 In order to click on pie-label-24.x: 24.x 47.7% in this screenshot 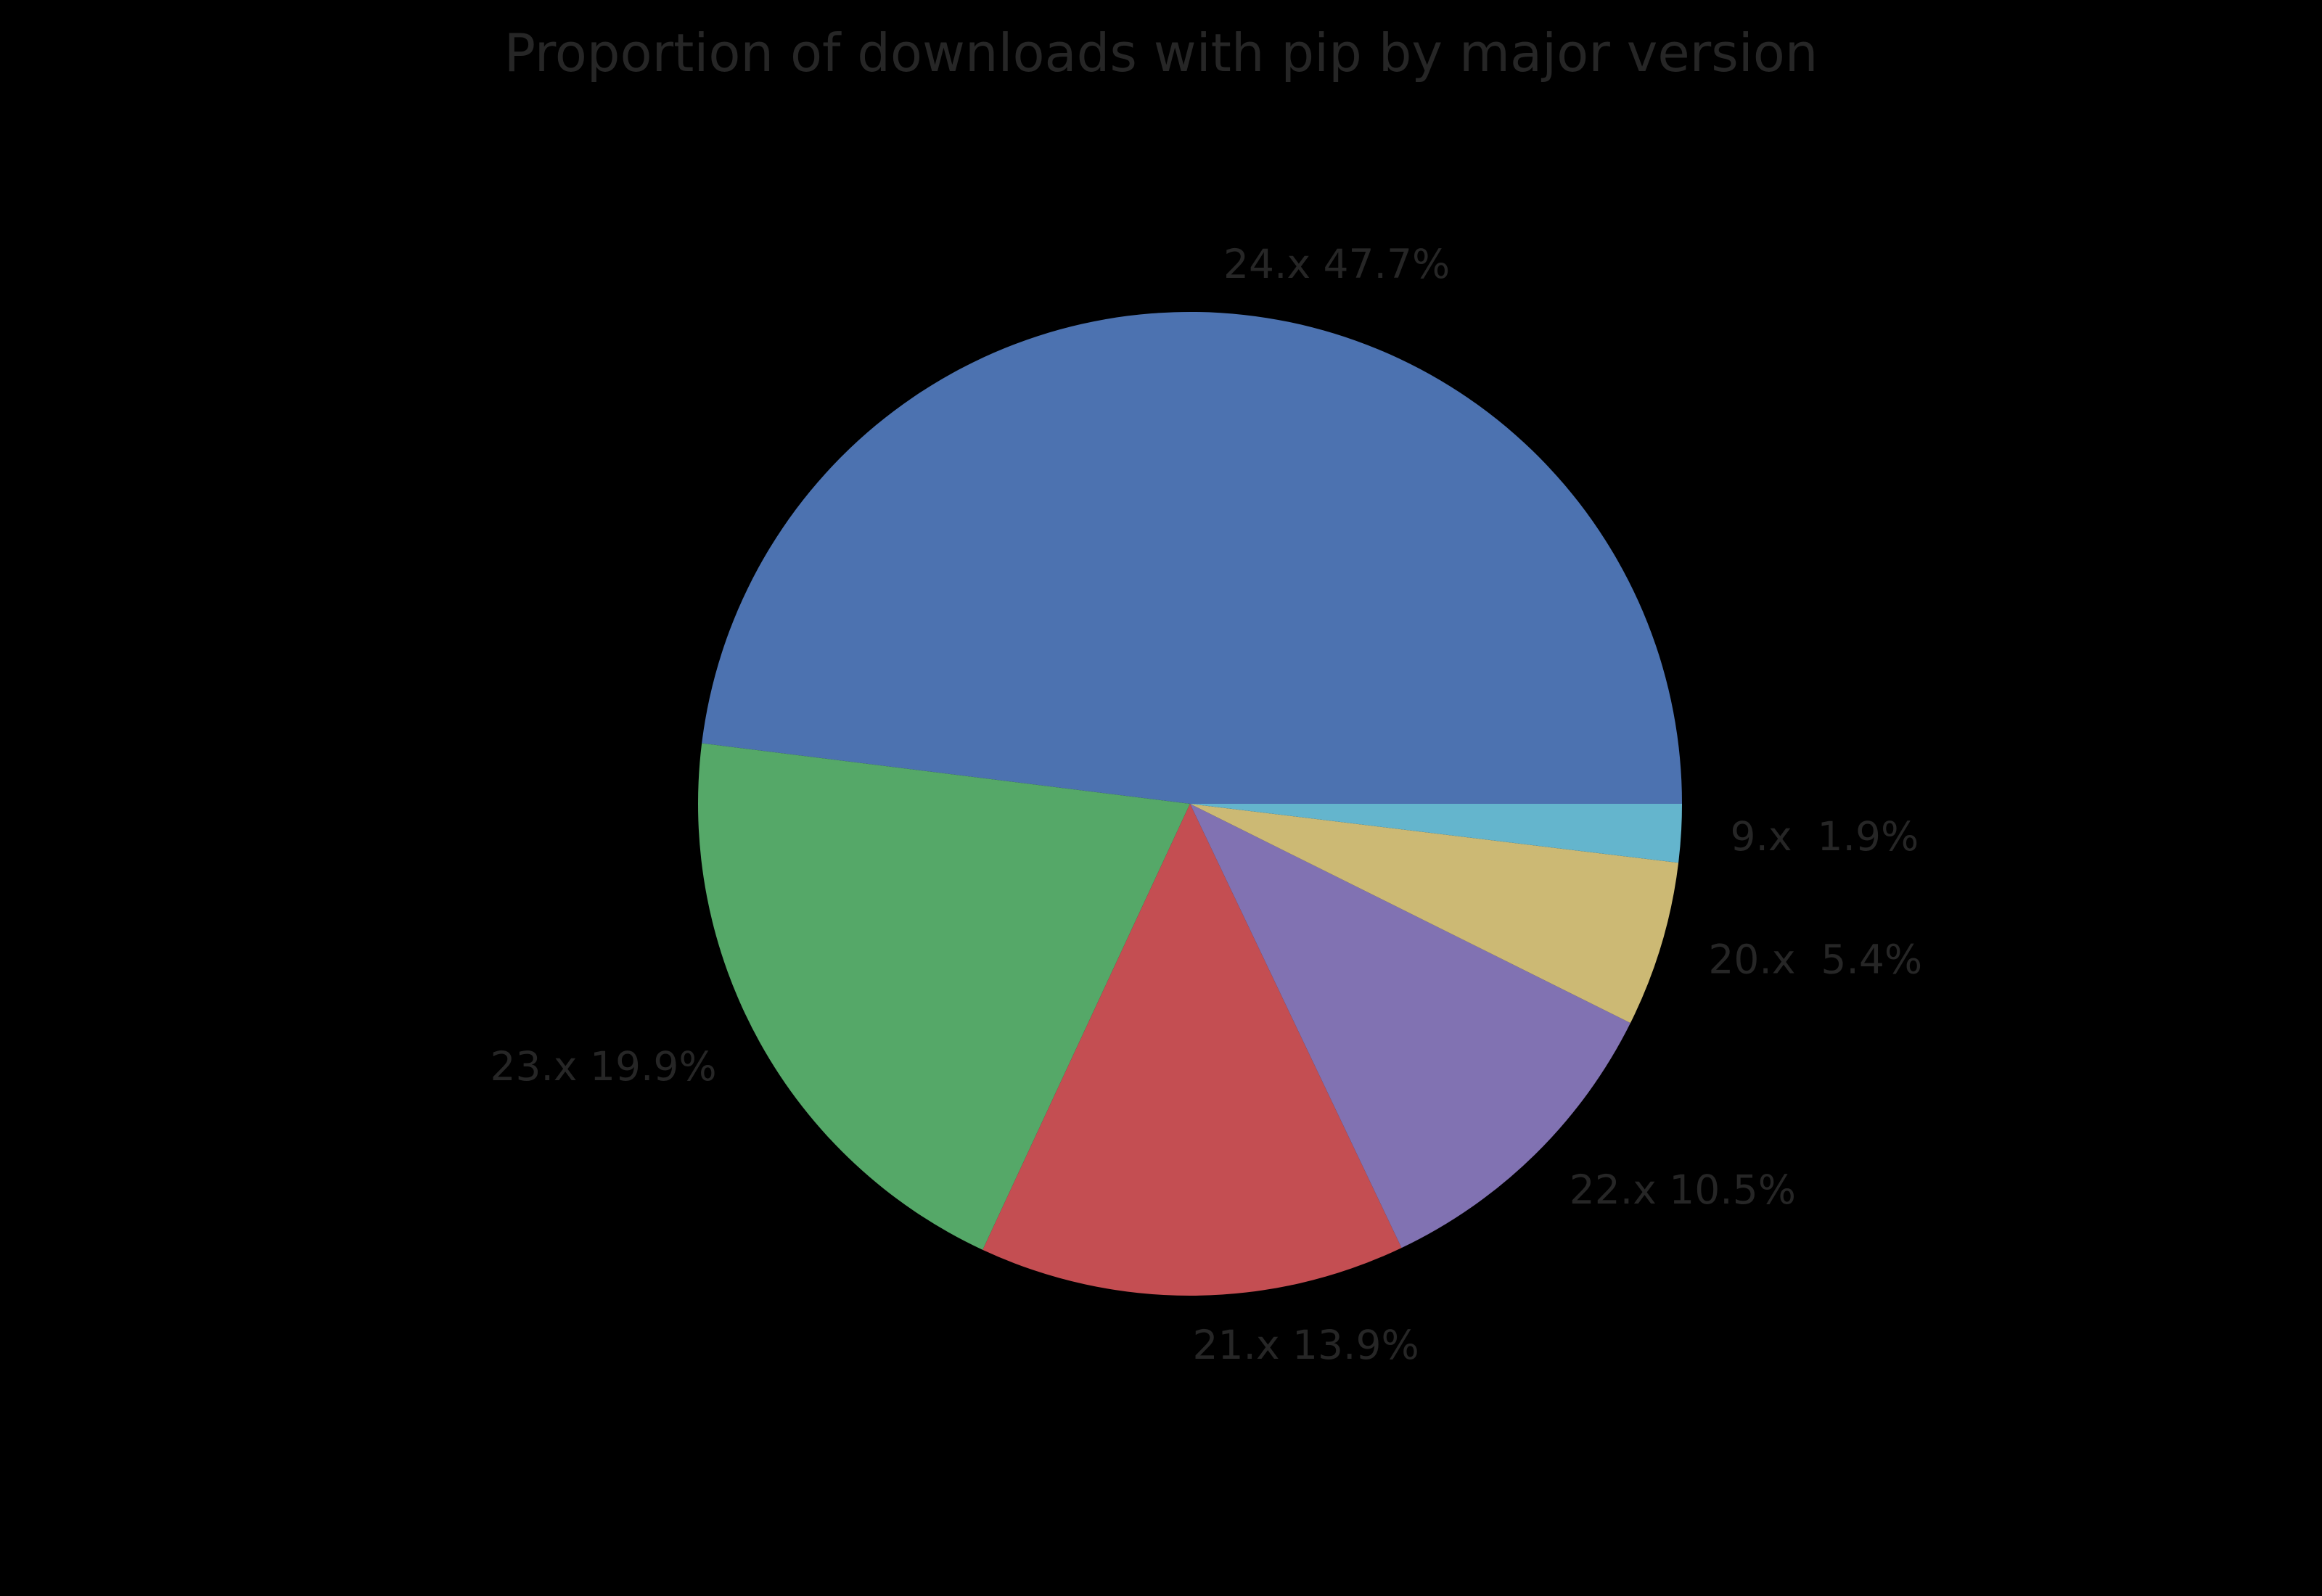, I will do `click(1336, 264)`.